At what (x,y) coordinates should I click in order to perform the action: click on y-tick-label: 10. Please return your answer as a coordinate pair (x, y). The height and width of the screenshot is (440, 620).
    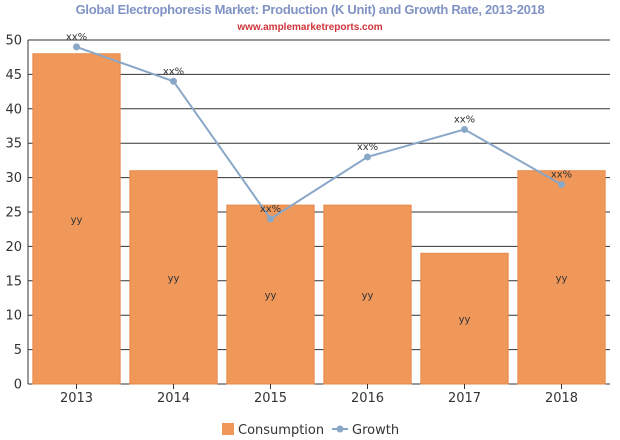
    Looking at the image, I should click on (13, 316).